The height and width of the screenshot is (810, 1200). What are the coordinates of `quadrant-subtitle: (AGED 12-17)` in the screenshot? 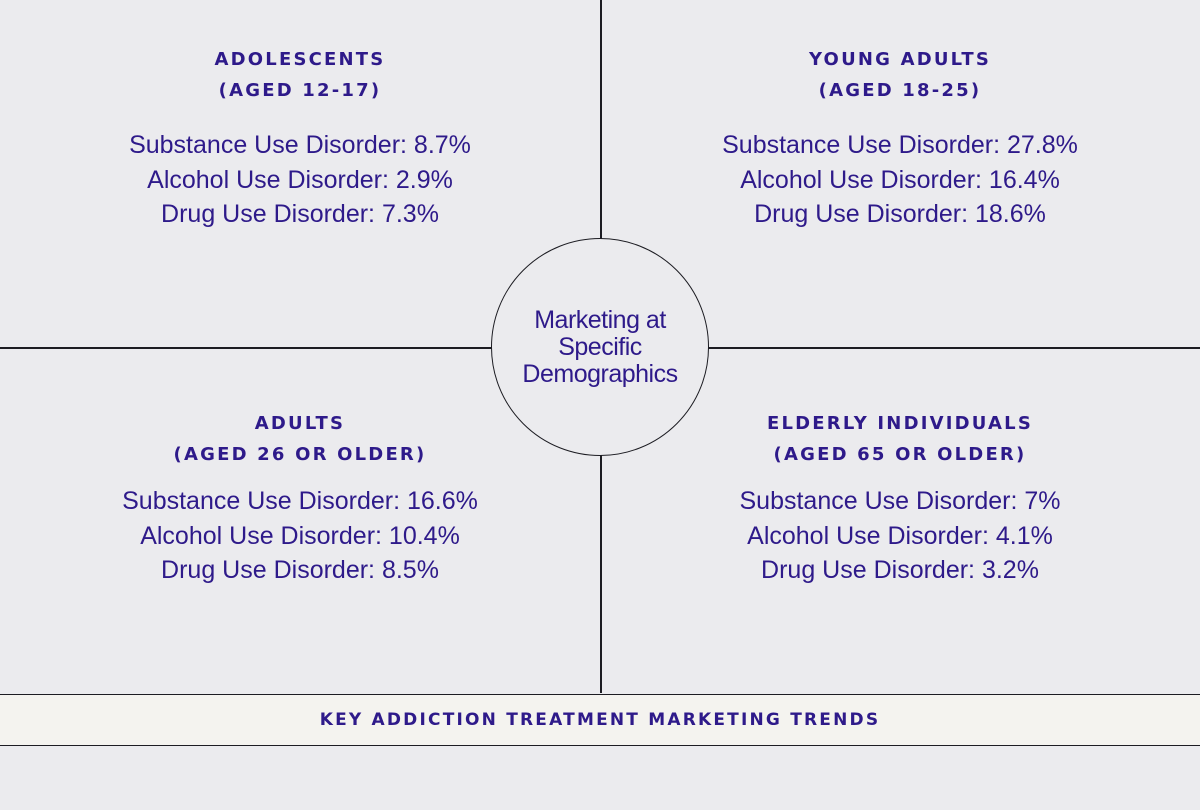 It's located at (300, 90).